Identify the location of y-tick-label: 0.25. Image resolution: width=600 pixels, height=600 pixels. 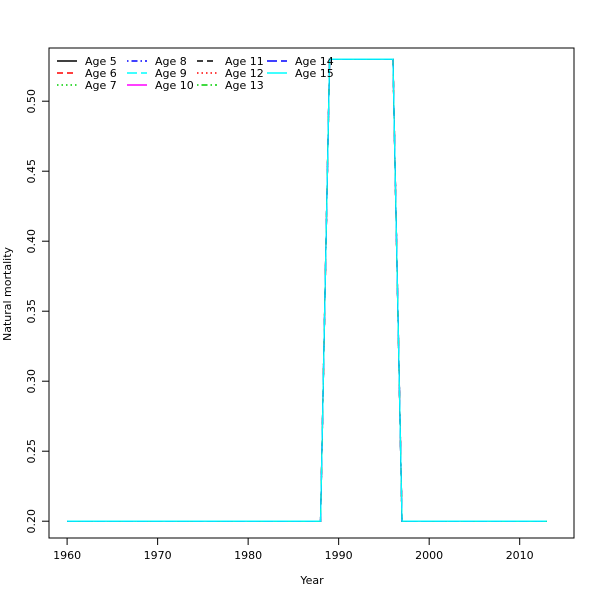
(31, 451).